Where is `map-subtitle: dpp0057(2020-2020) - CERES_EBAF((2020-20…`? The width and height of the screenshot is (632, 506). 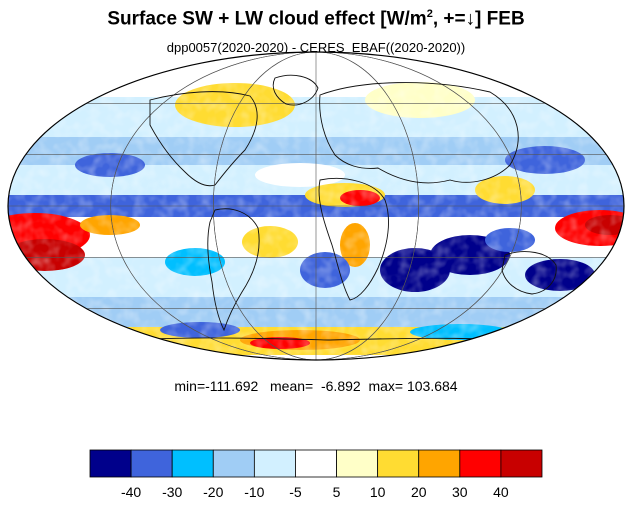
map-subtitle: dpp0057(2020-2020) - CERES_EBAF((2020-20… is located at coordinates (316, 47).